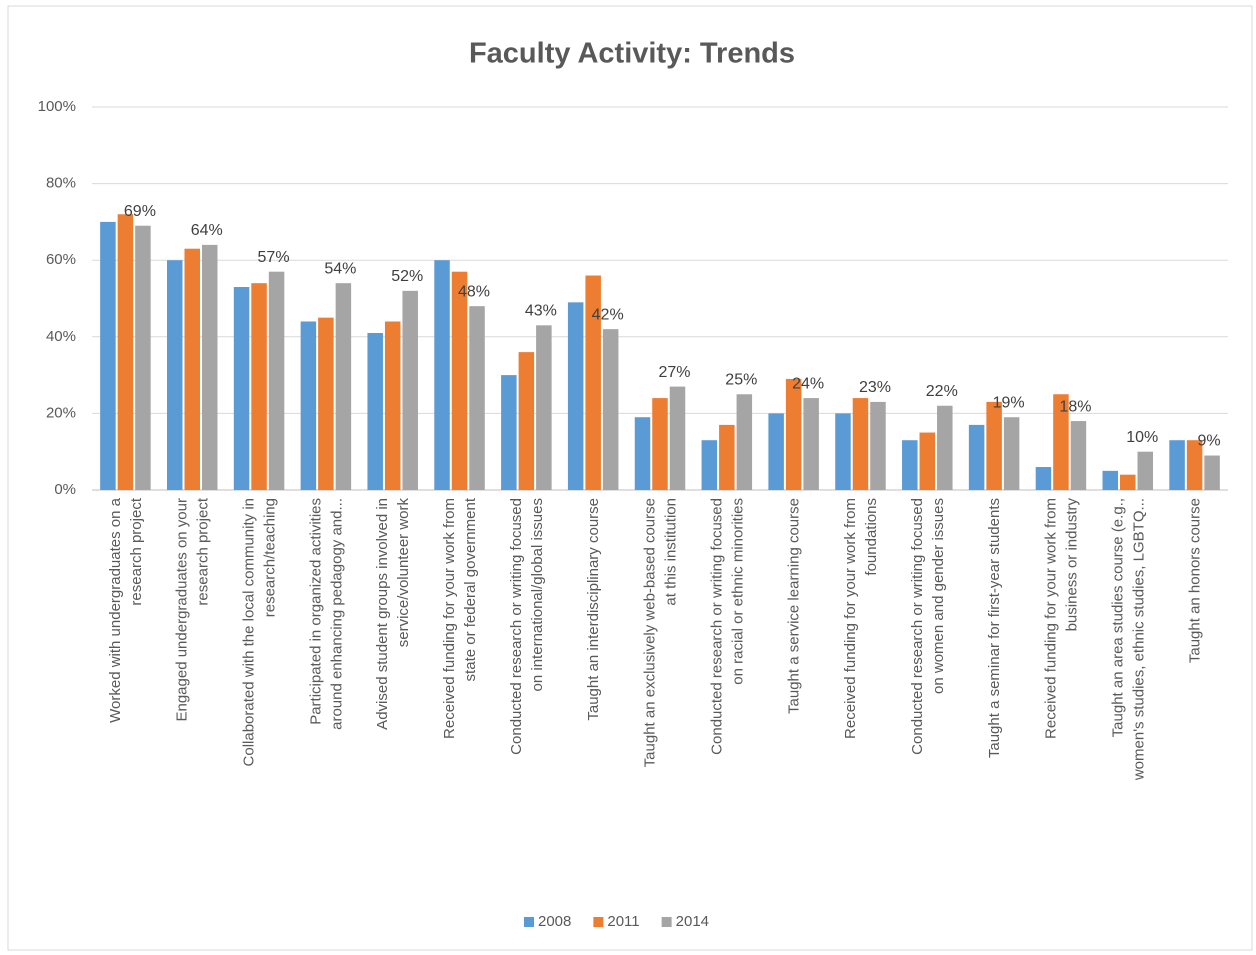  What do you see at coordinates (1071, 565) in the screenshot?
I see `x-tick-line: business or industry` at bounding box center [1071, 565].